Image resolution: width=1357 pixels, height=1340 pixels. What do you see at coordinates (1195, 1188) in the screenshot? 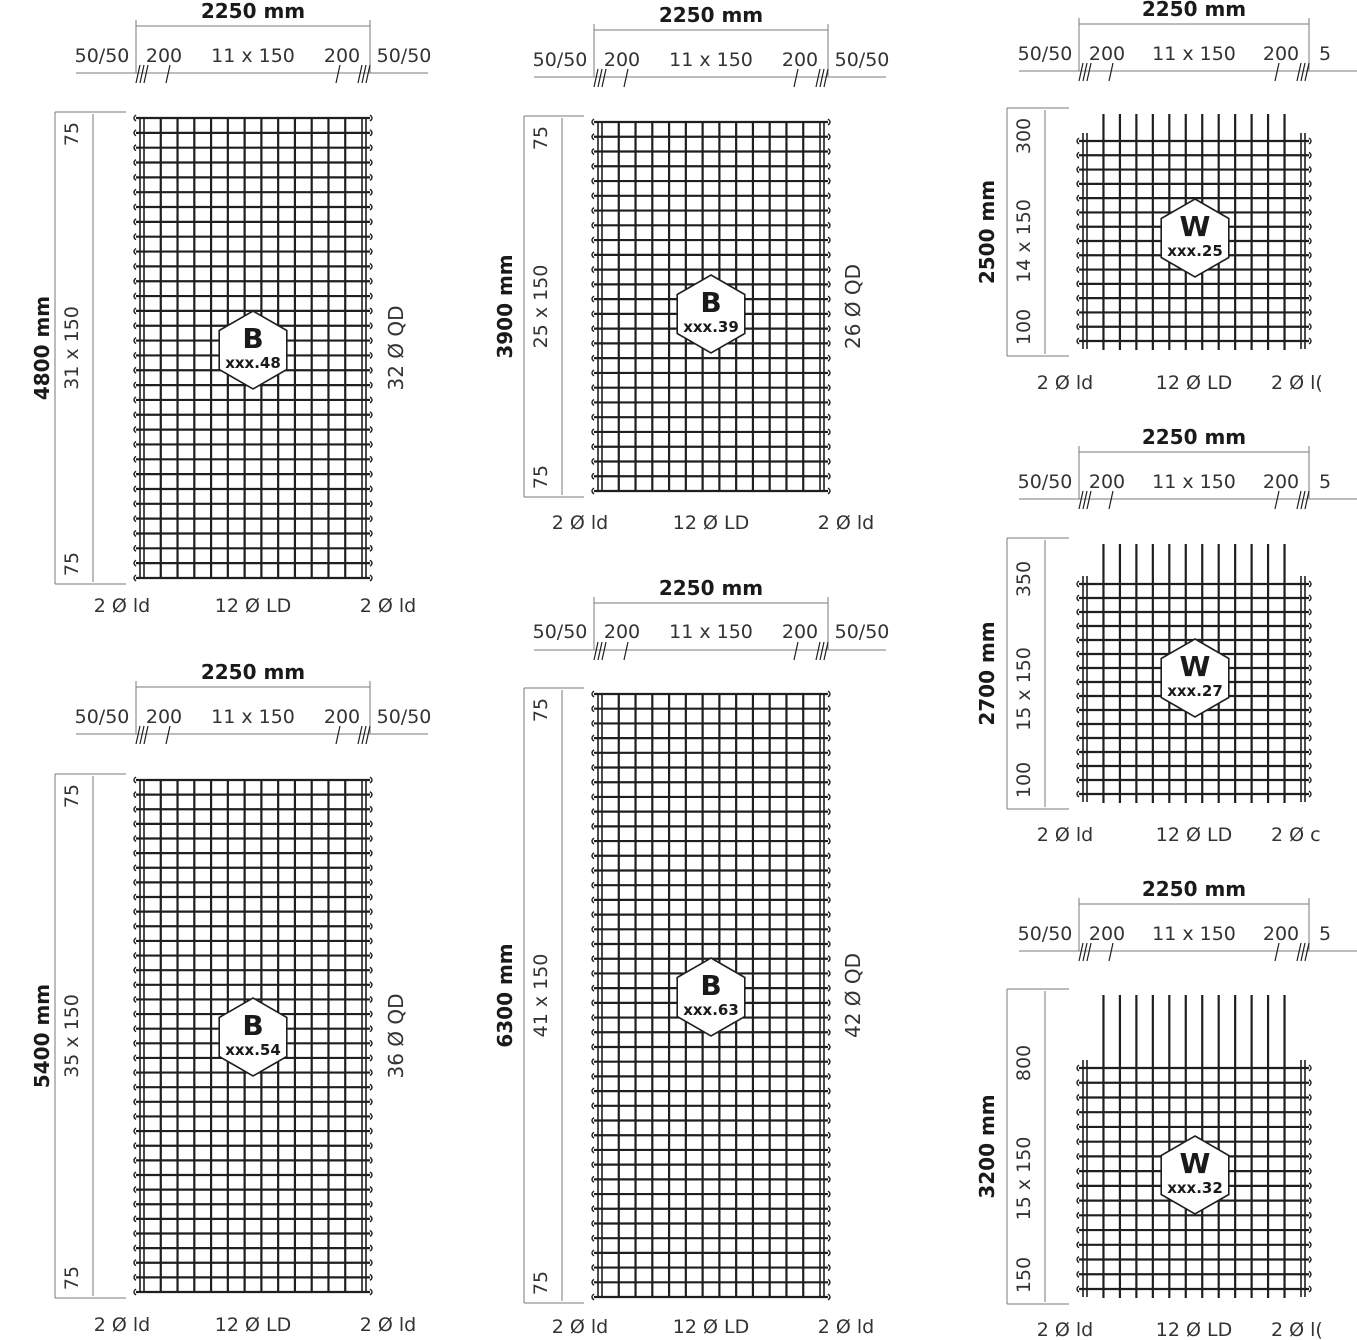
I see `badge-code: xxx.32` at bounding box center [1195, 1188].